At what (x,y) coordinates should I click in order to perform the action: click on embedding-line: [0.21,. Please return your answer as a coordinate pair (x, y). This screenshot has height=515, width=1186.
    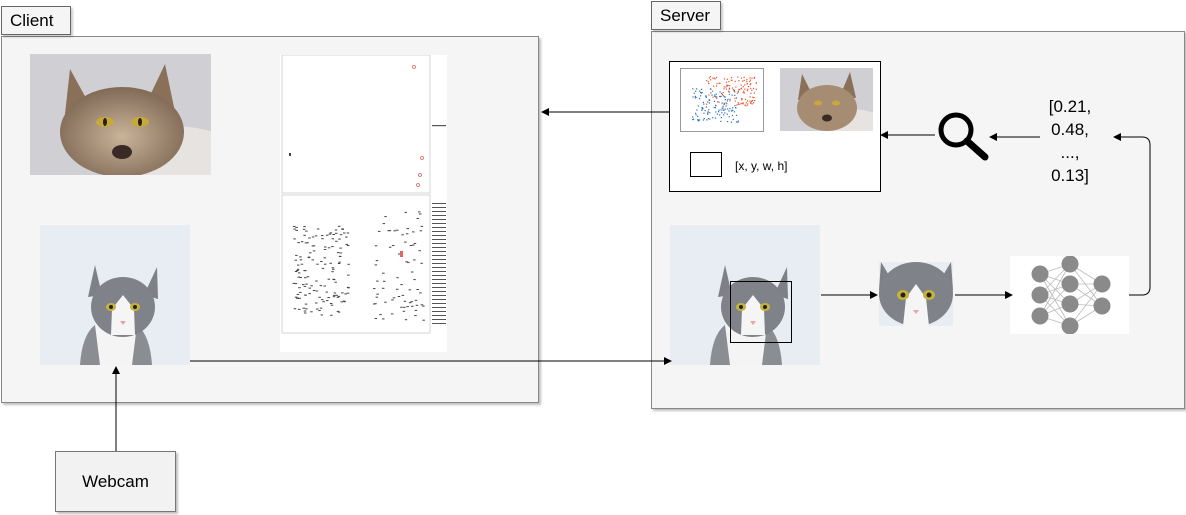
    Looking at the image, I should click on (1070, 106).